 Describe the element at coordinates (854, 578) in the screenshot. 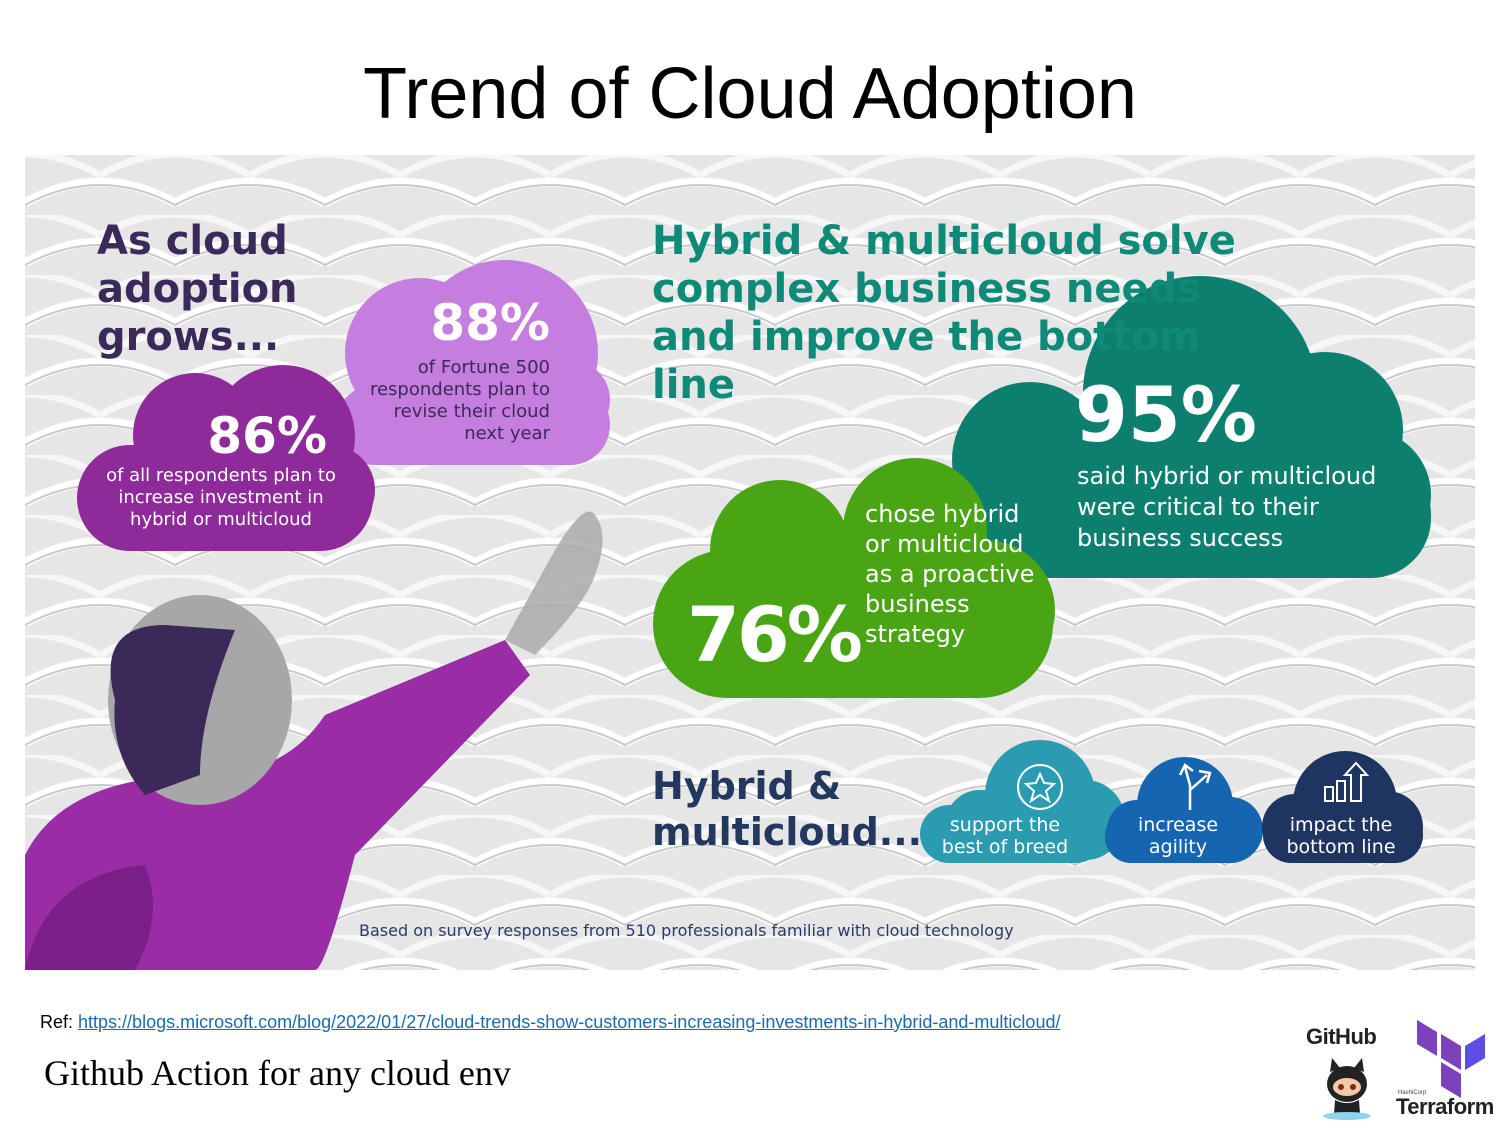

I see `cloud-76-shape` at that location.